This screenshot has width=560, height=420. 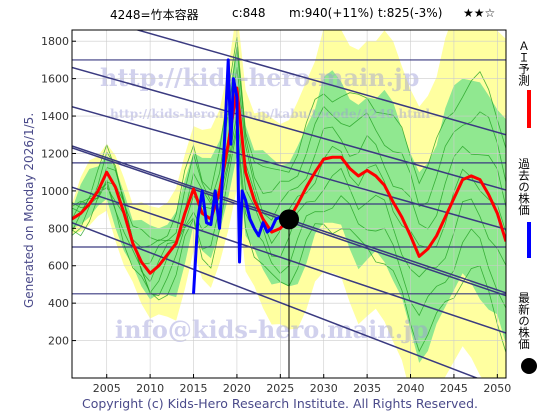 I want to click on y-tick-label: 1200, so click(x=55, y=153).